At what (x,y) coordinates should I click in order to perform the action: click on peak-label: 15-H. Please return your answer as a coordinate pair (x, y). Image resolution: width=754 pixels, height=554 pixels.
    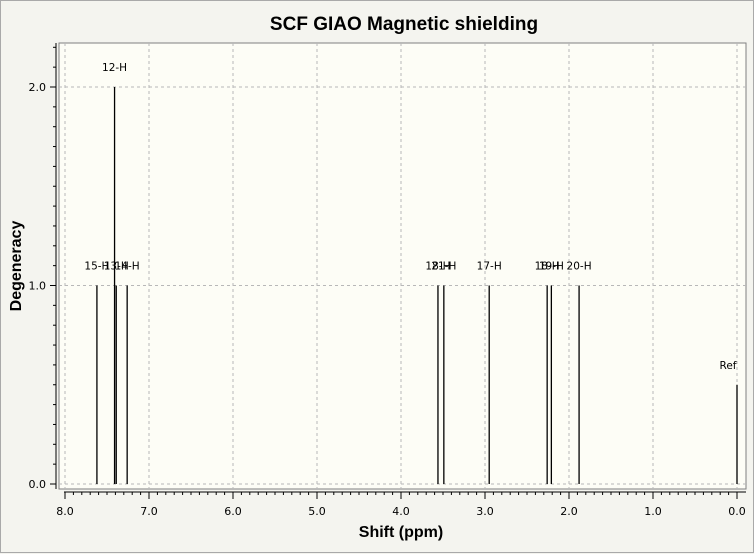
    Looking at the image, I should click on (96, 267).